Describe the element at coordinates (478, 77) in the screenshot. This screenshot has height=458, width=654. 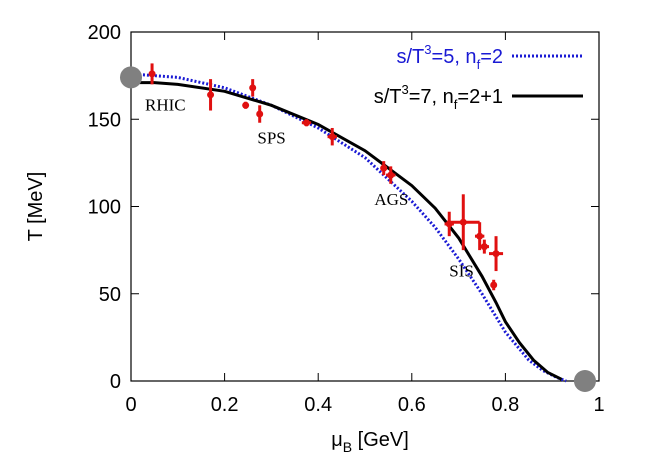
I see `legend: s/T3=5, nf=2s/T3=7, nf=2+1` at that location.